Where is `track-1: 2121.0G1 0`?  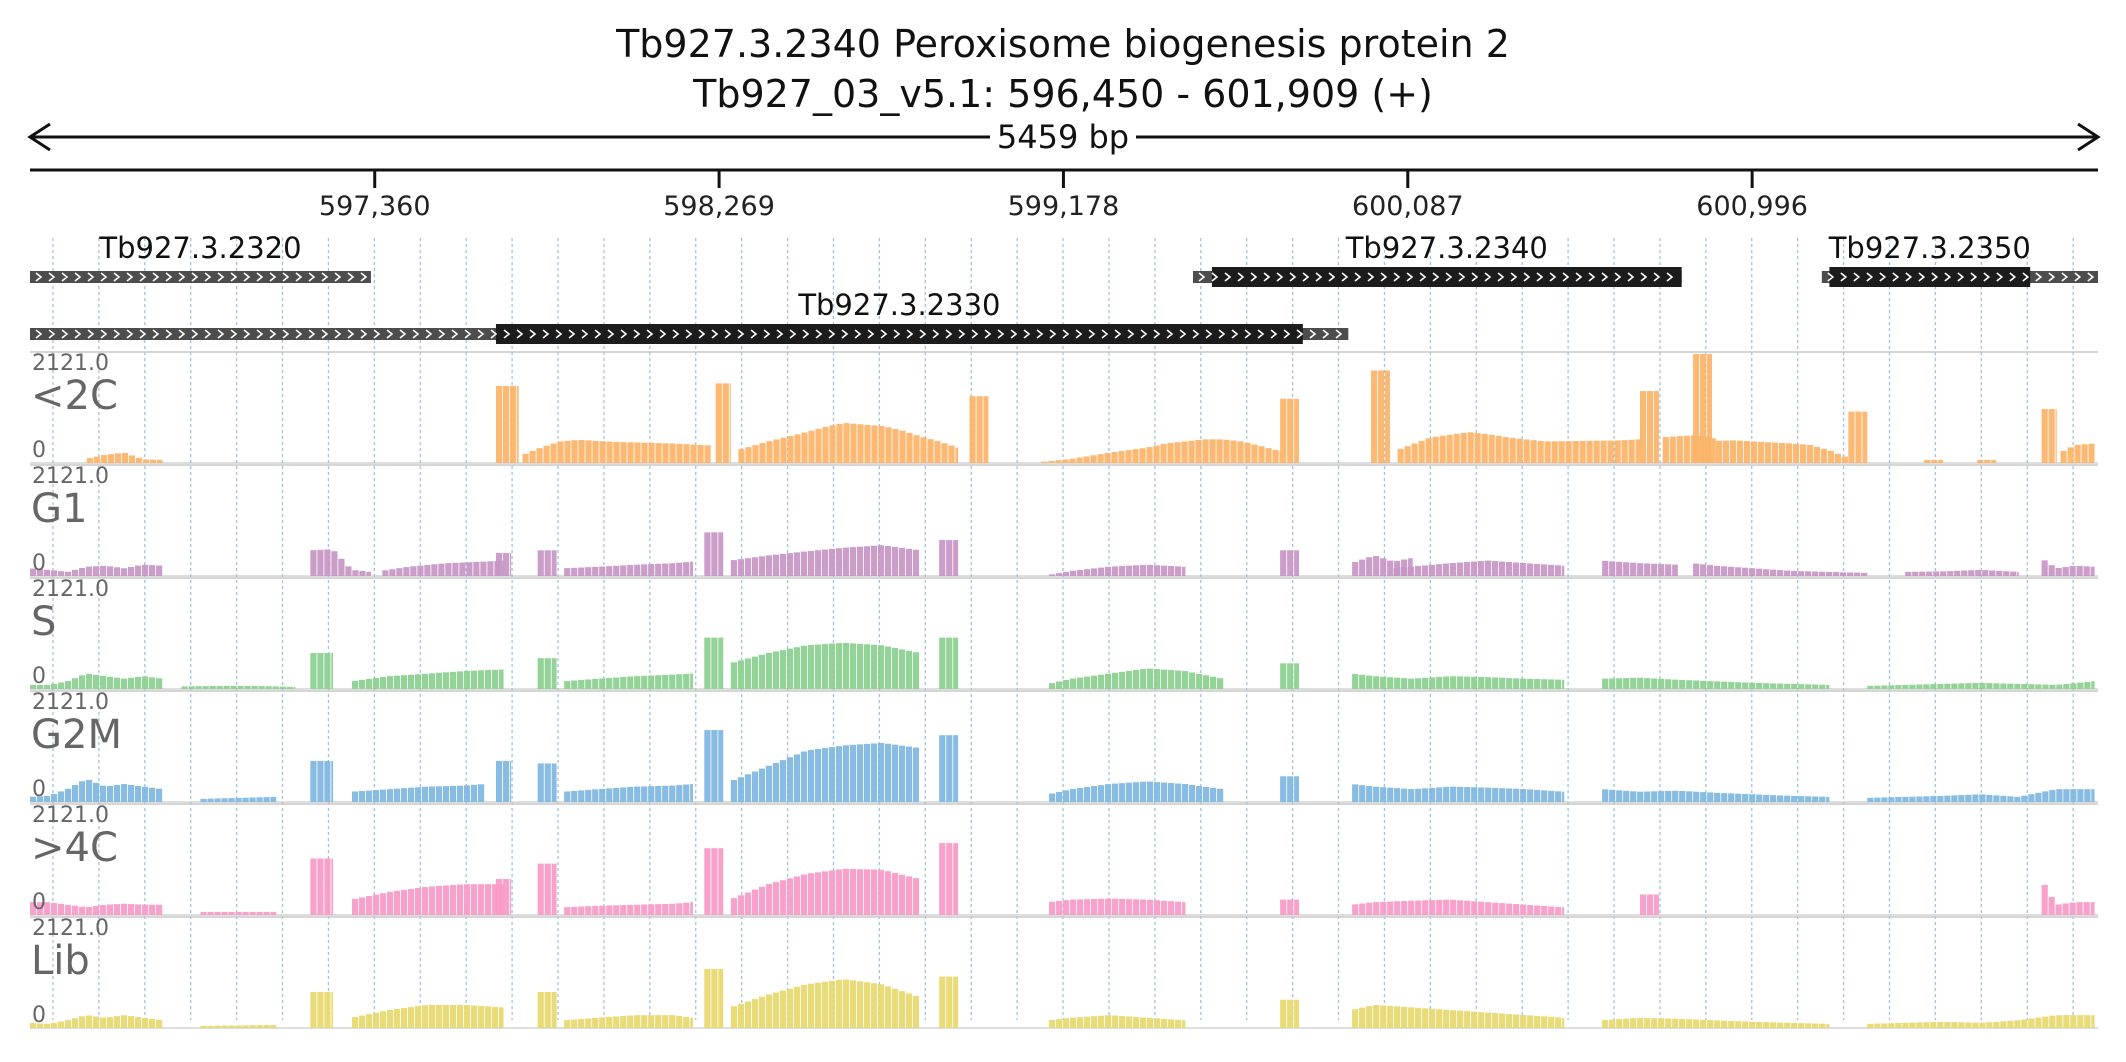
track-1: 2121.0G1 0 is located at coordinates (1064, 520).